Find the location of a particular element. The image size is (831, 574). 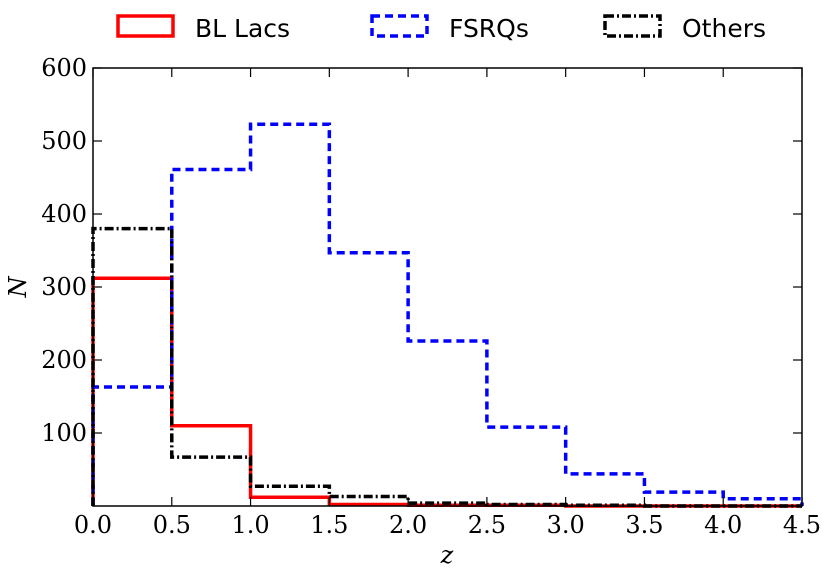

x-tick-label: 2.0 is located at coordinates (408, 525).